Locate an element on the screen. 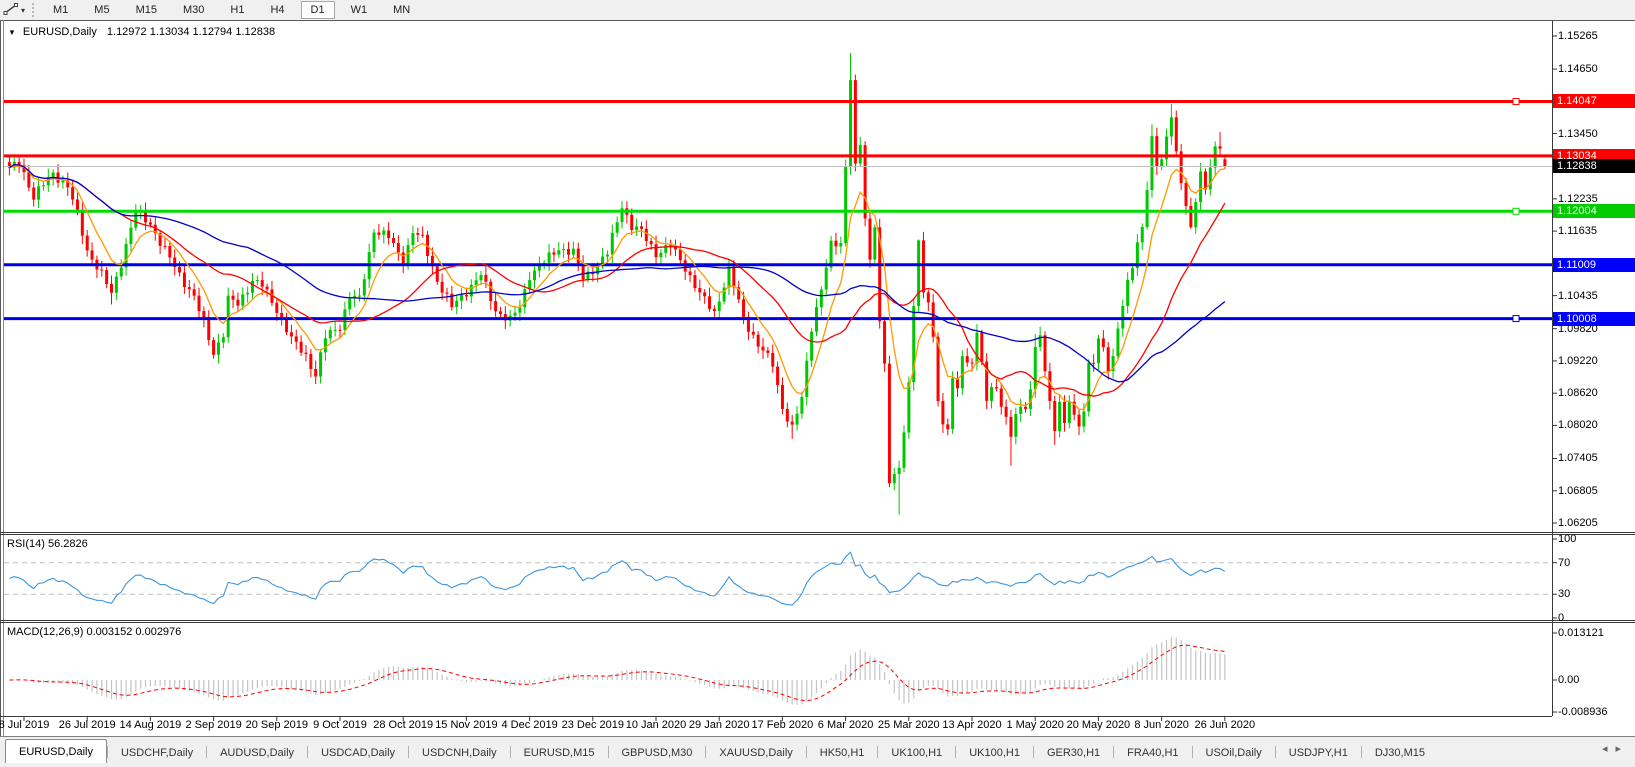  date-tick-label: 15 Nov 2019 is located at coordinates (466, 725).